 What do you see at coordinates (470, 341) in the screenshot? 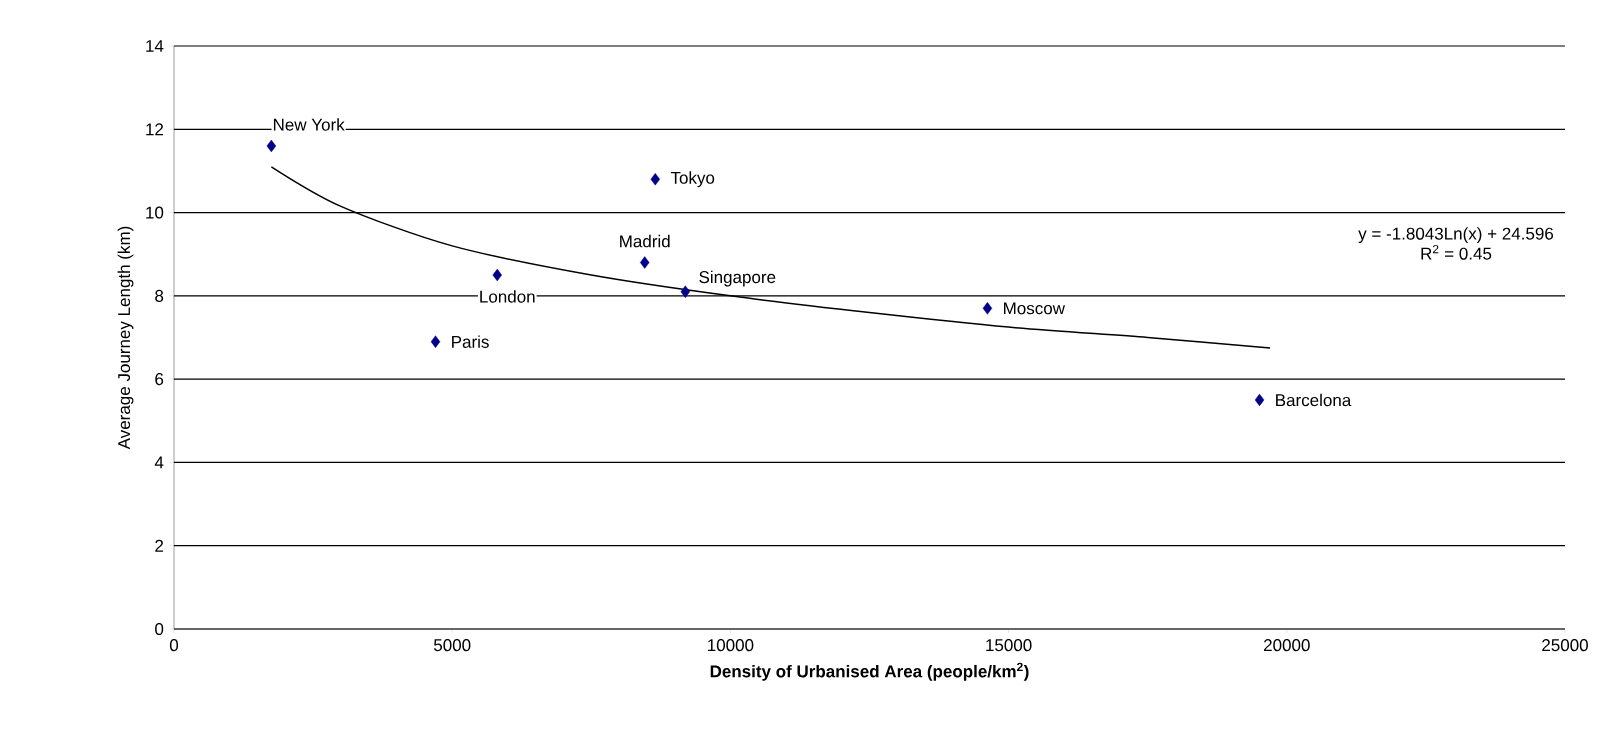
I see `annotation: Paris` at bounding box center [470, 341].